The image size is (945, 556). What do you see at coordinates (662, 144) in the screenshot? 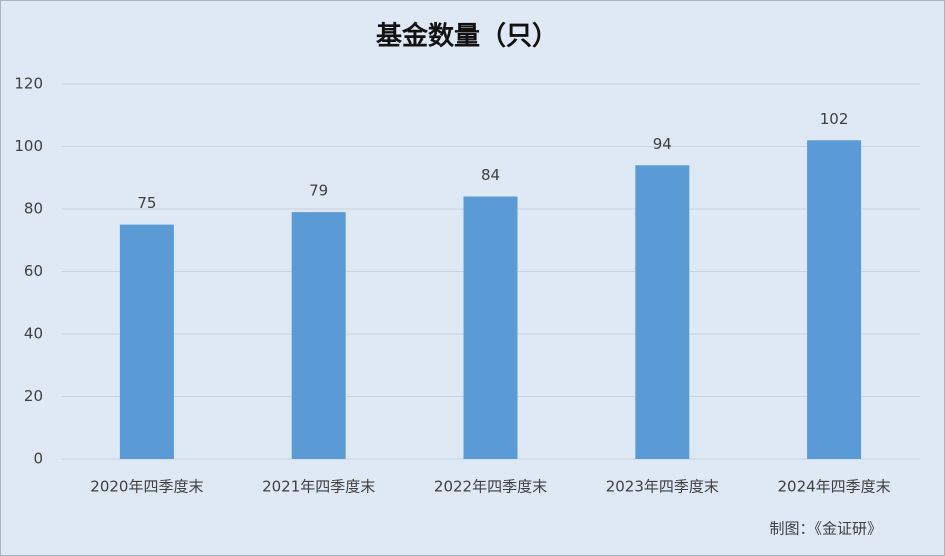
I see `data-label: 94` at bounding box center [662, 144].